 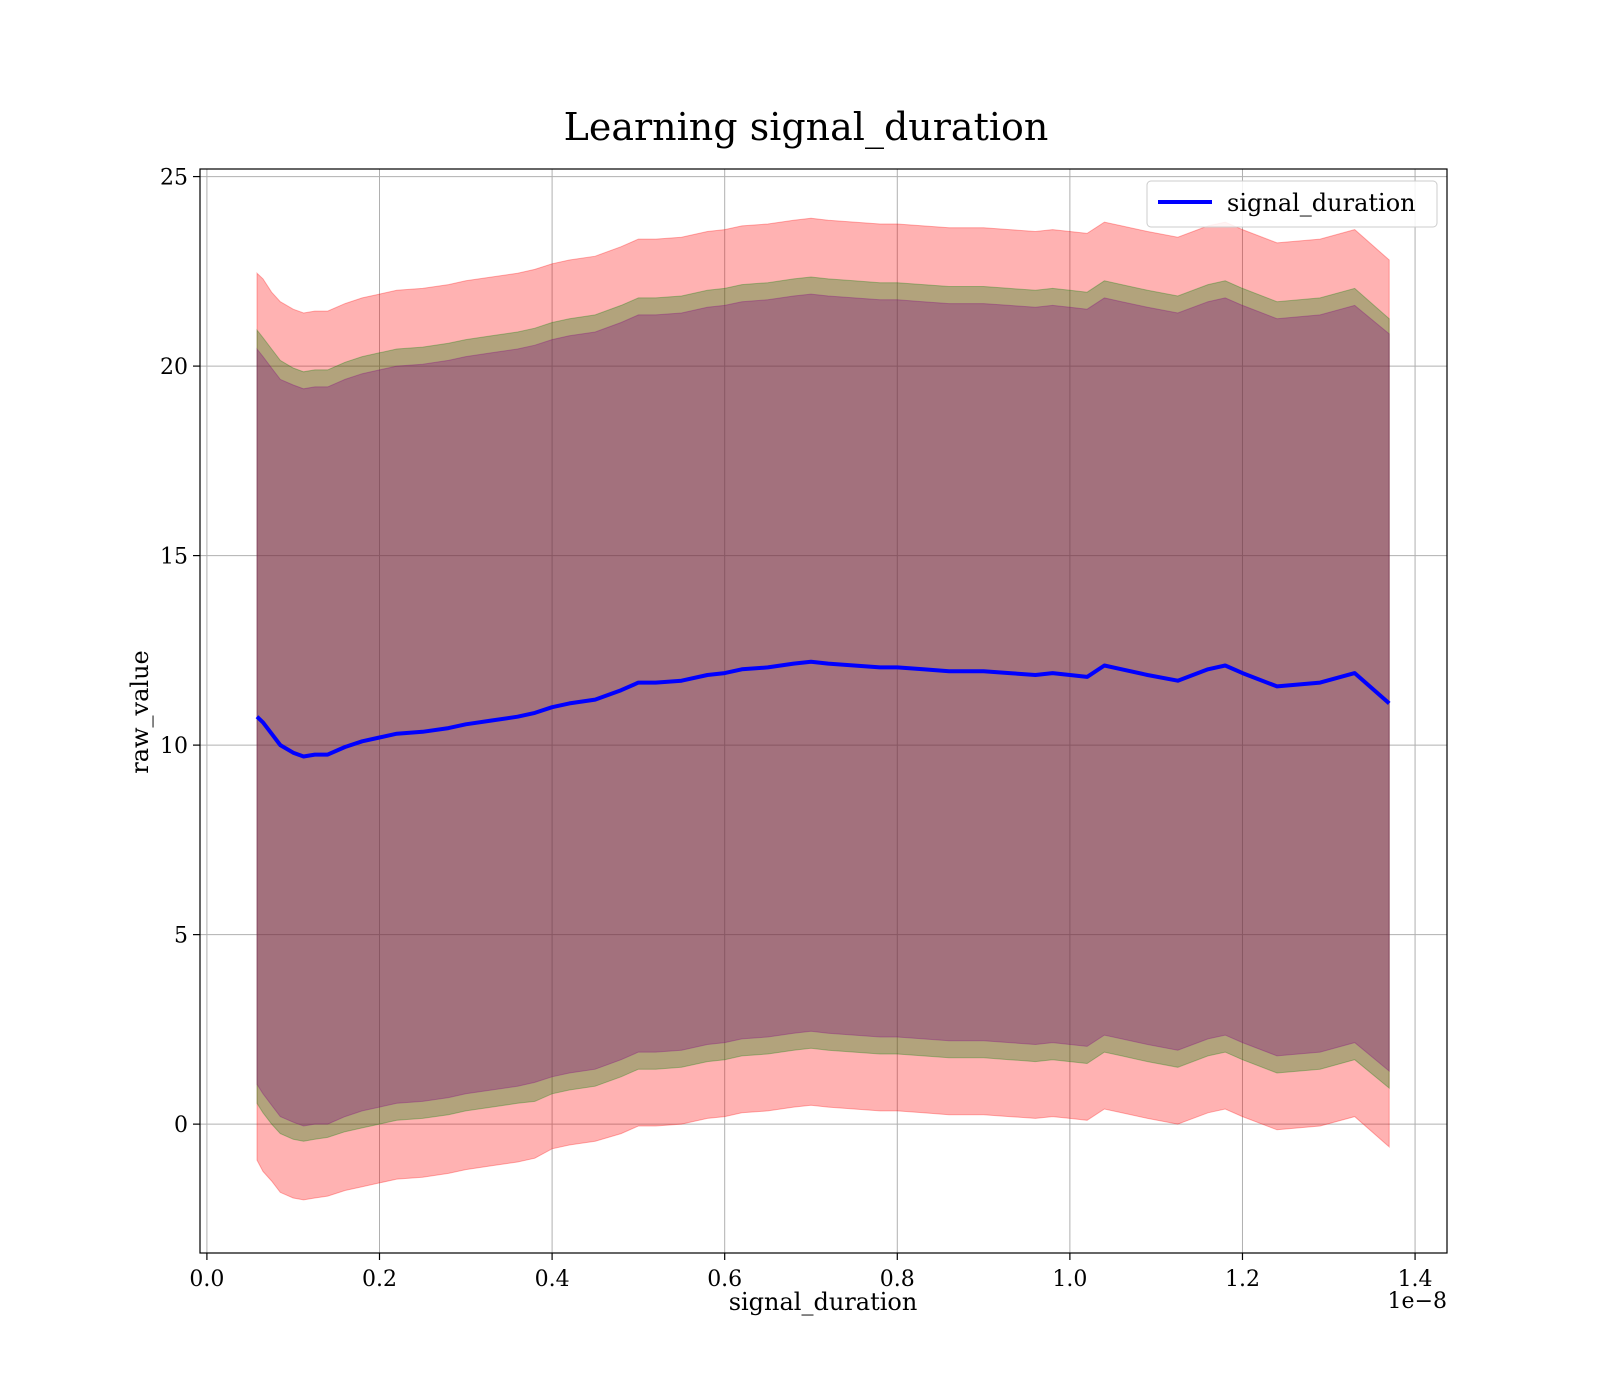 What do you see at coordinates (811, 1272) in the screenshot?
I see `x-axis-ticks: 0.0 0.2 0.4 0.6 0.8 1.0 1.2 1.4` at bounding box center [811, 1272].